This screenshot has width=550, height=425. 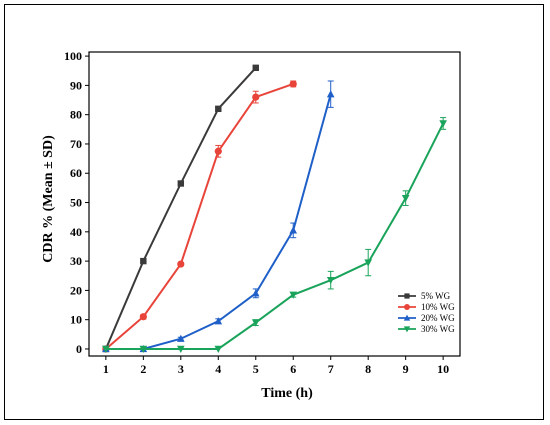 What do you see at coordinates (106, 369) in the screenshot?
I see `x-tick-label: 1` at bounding box center [106, 369].